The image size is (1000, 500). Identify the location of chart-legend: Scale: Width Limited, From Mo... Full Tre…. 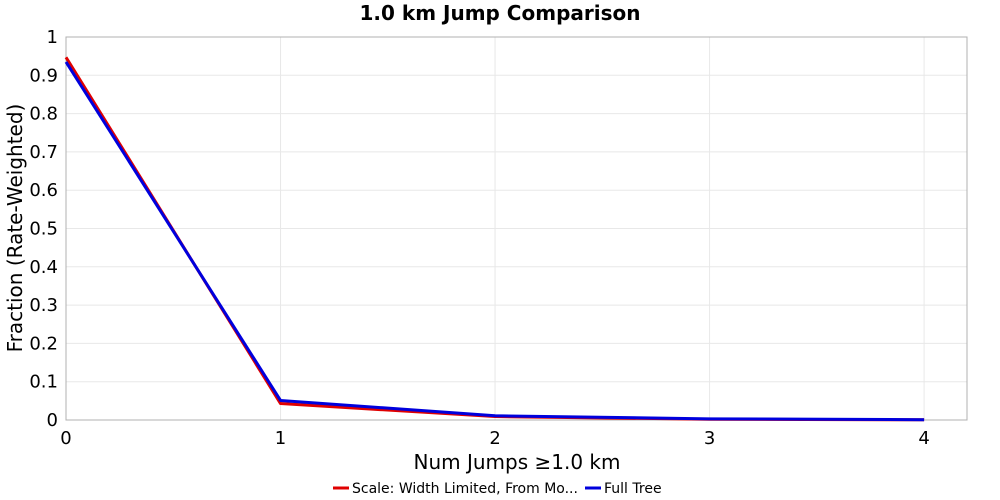
(497, 489).